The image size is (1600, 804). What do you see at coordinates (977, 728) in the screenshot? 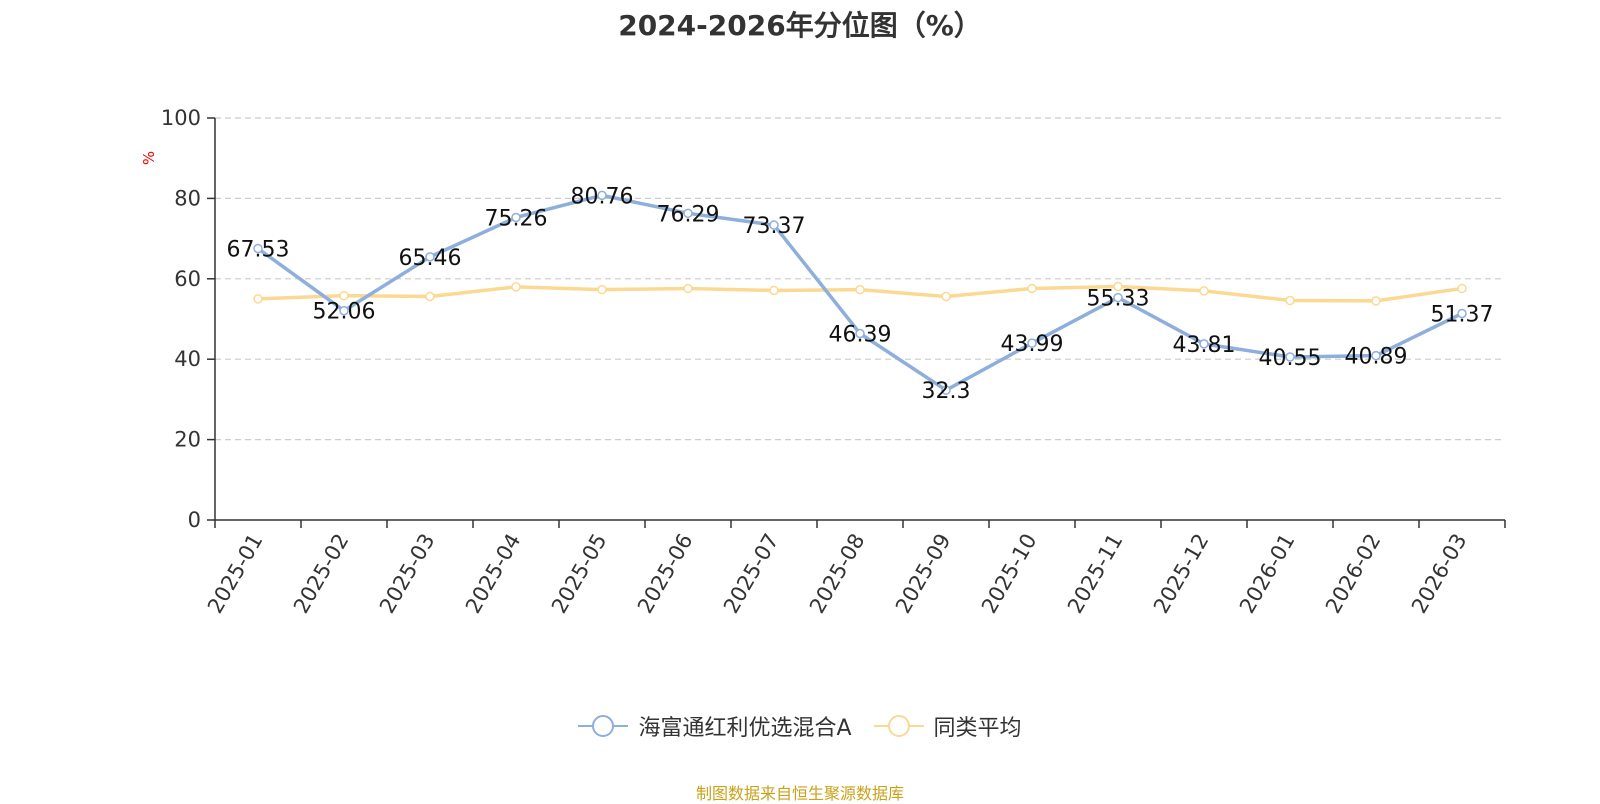
I see `legend-label-series-2: 同类平均` at bounding box center [977, 728].